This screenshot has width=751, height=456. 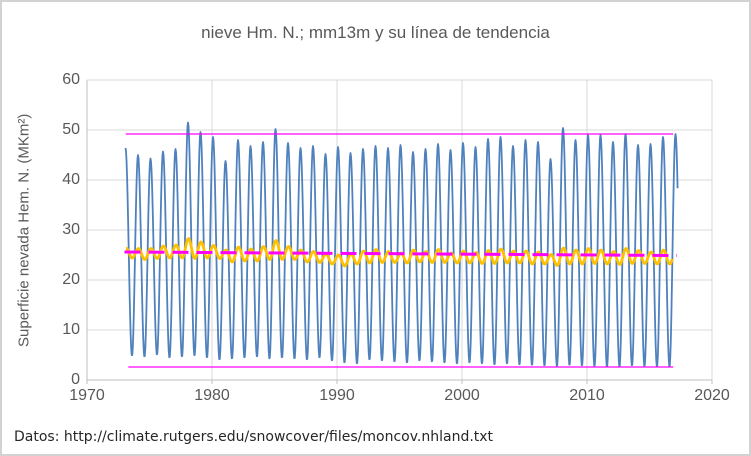 What do you see at coordinates (212, 395) in the screenshot?
I see `x-tick-label: 1980` at bounding box center [212, 395].